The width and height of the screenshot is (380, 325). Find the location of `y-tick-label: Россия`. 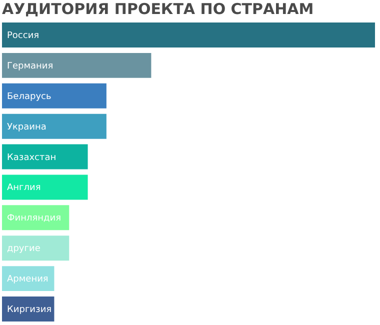

y-tick-label: Россия is located at coordinates (23, 36).